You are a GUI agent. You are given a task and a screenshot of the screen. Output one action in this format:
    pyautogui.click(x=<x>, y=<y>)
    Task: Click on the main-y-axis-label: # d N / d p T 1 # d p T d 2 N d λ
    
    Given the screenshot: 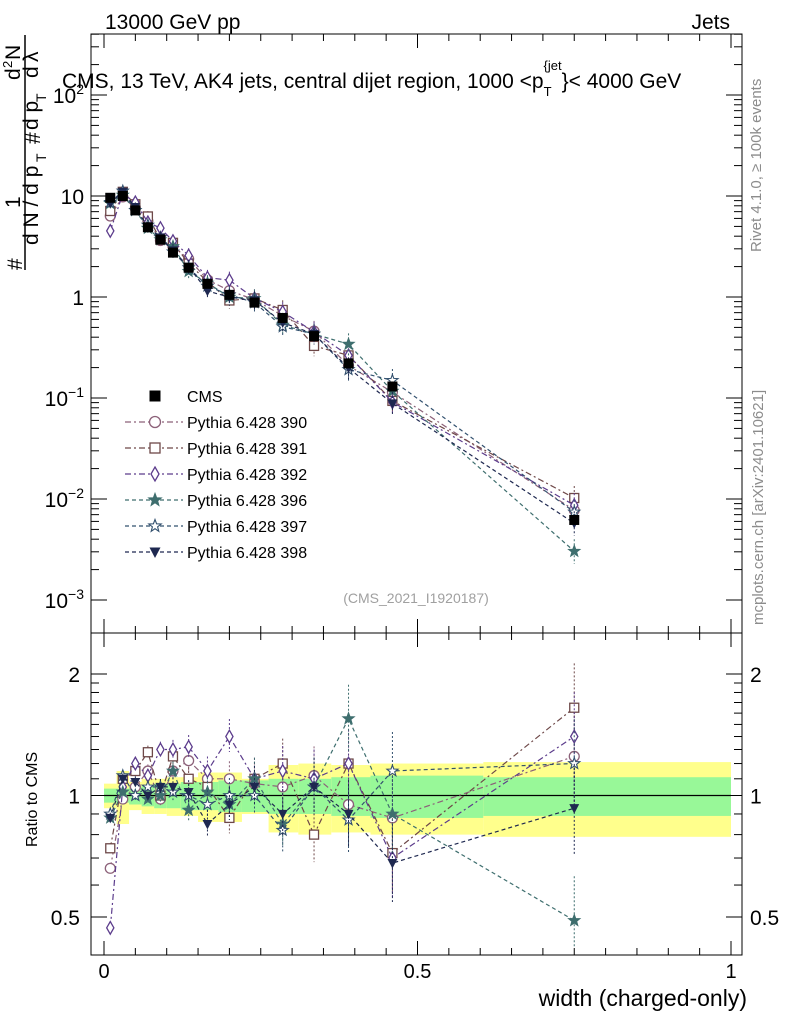 What is the action you would take?
    pyautogui.click(x=24, y=152)
    